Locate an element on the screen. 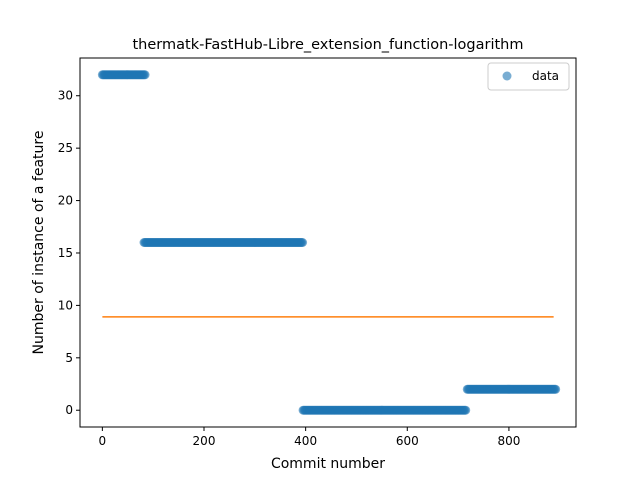  y-tick-label: 15 is located at coordinates (65, 253).